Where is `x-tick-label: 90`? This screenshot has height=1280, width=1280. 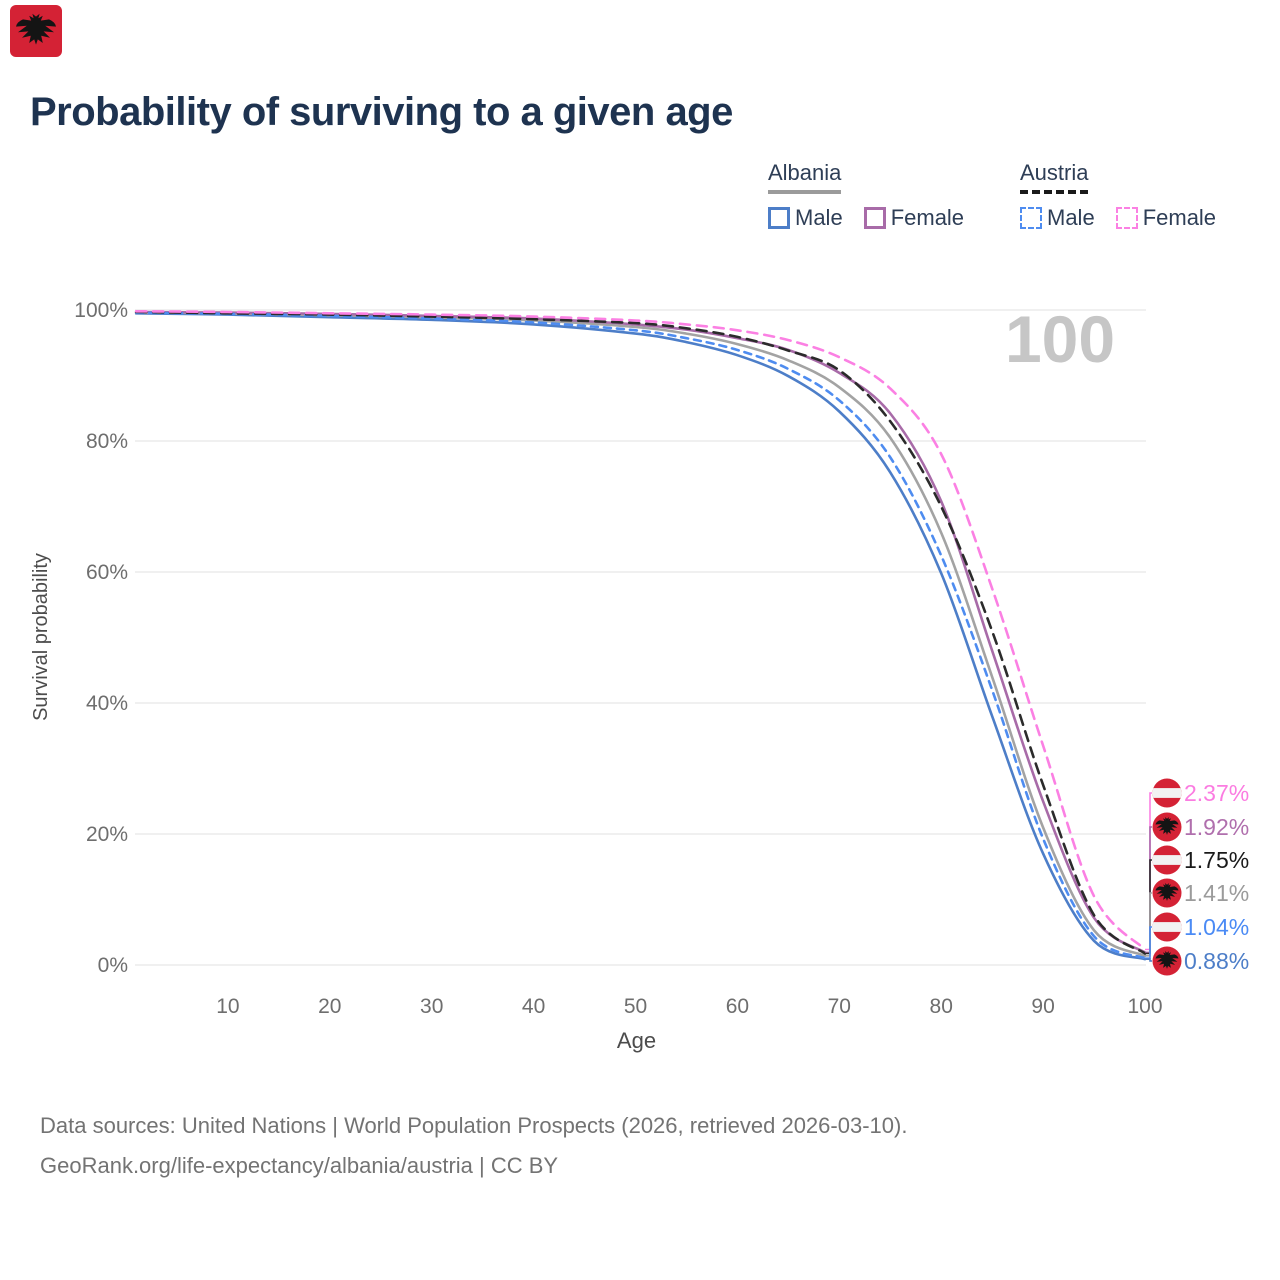
x-tick-label: 90 is located at coordinates (1042, 1006).